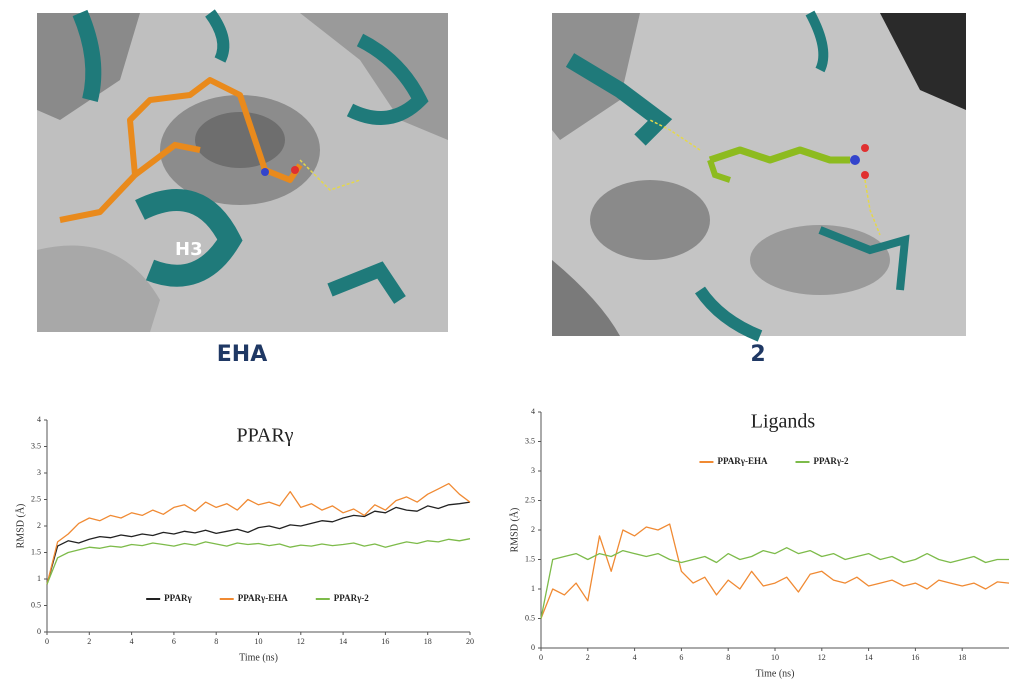  I want to click on panel-label: 2, so click(757, 354).